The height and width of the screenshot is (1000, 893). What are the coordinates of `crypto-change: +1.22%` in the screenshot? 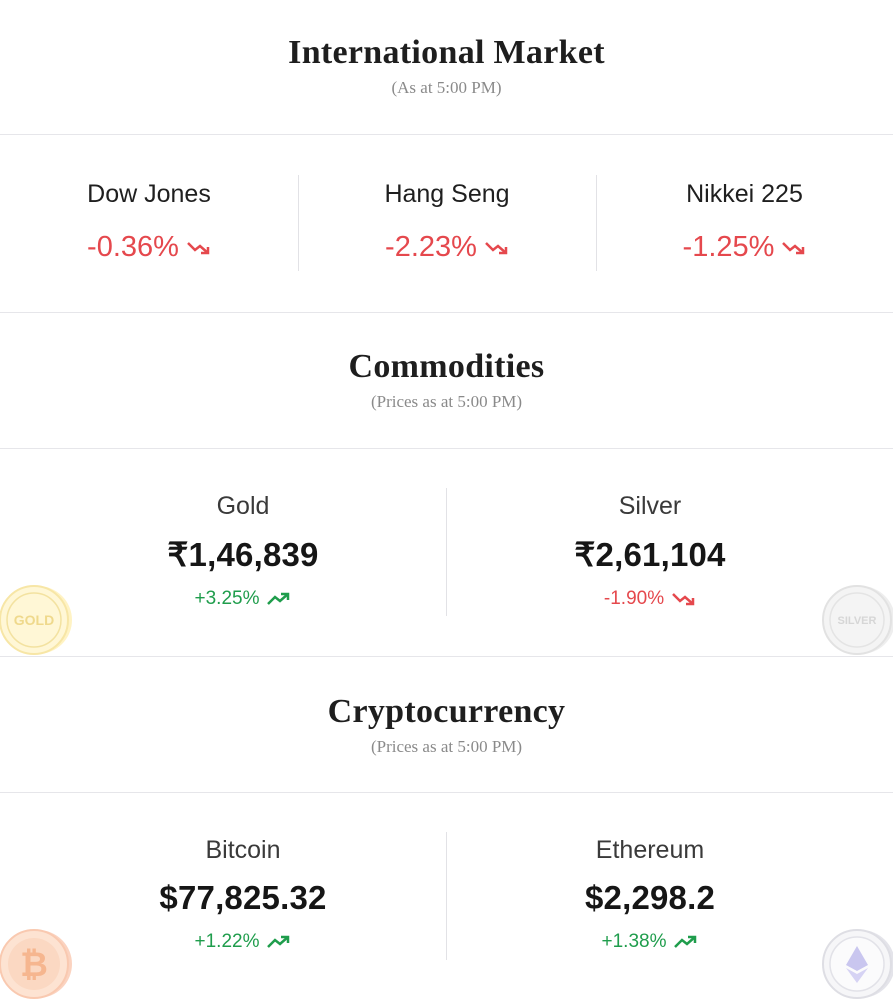 It's located at (227, 941).